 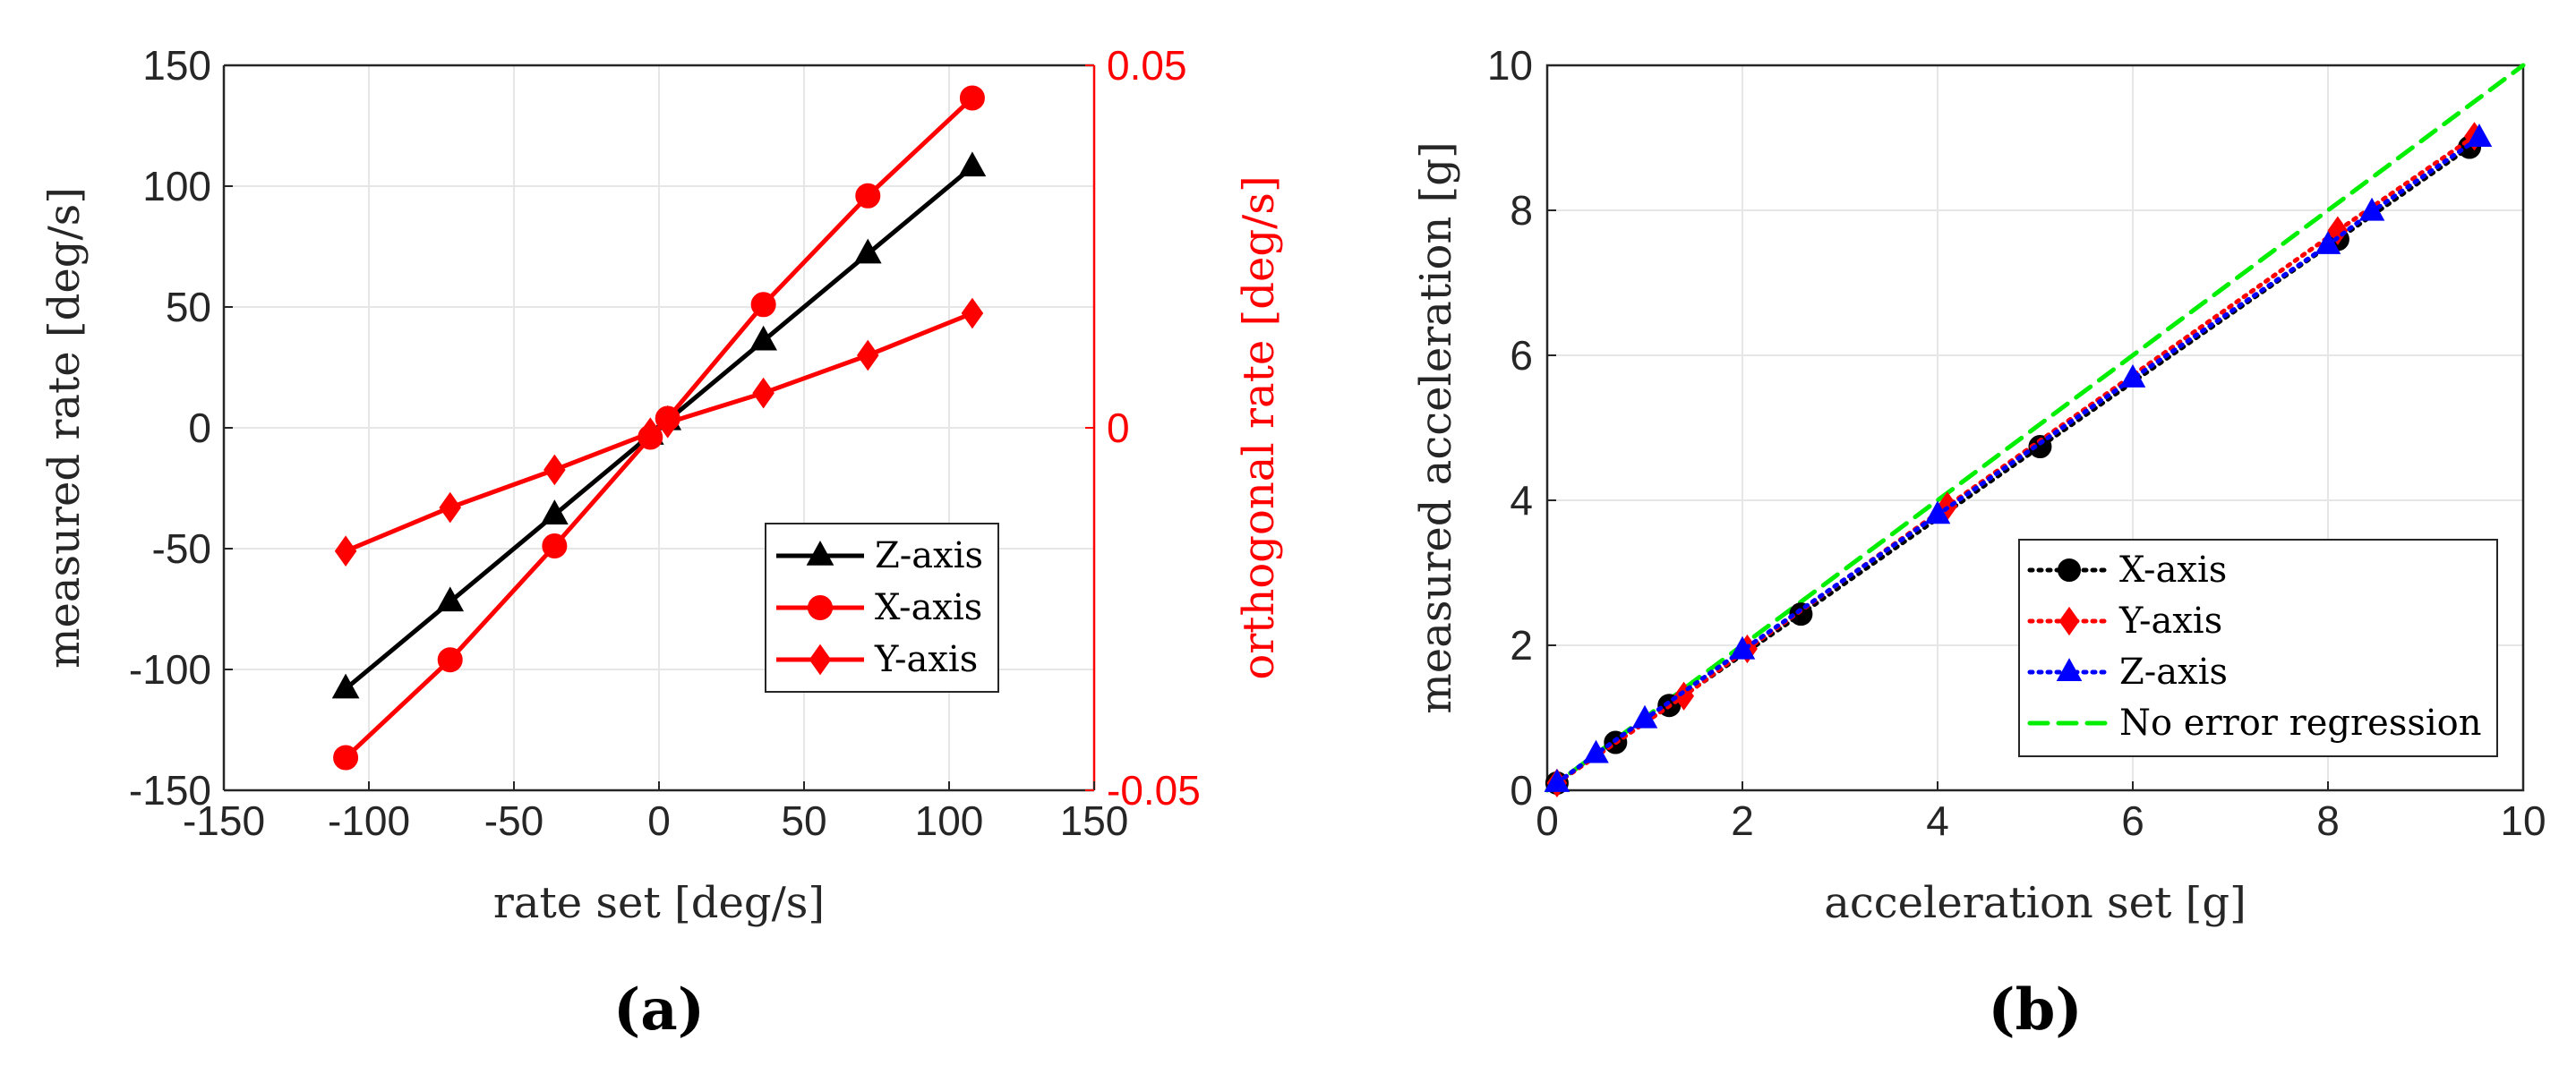 What do you see at coordinates (188, 307) in the screenshot?
I see `y-tick-label: 50` at bounding box center [188, 307].